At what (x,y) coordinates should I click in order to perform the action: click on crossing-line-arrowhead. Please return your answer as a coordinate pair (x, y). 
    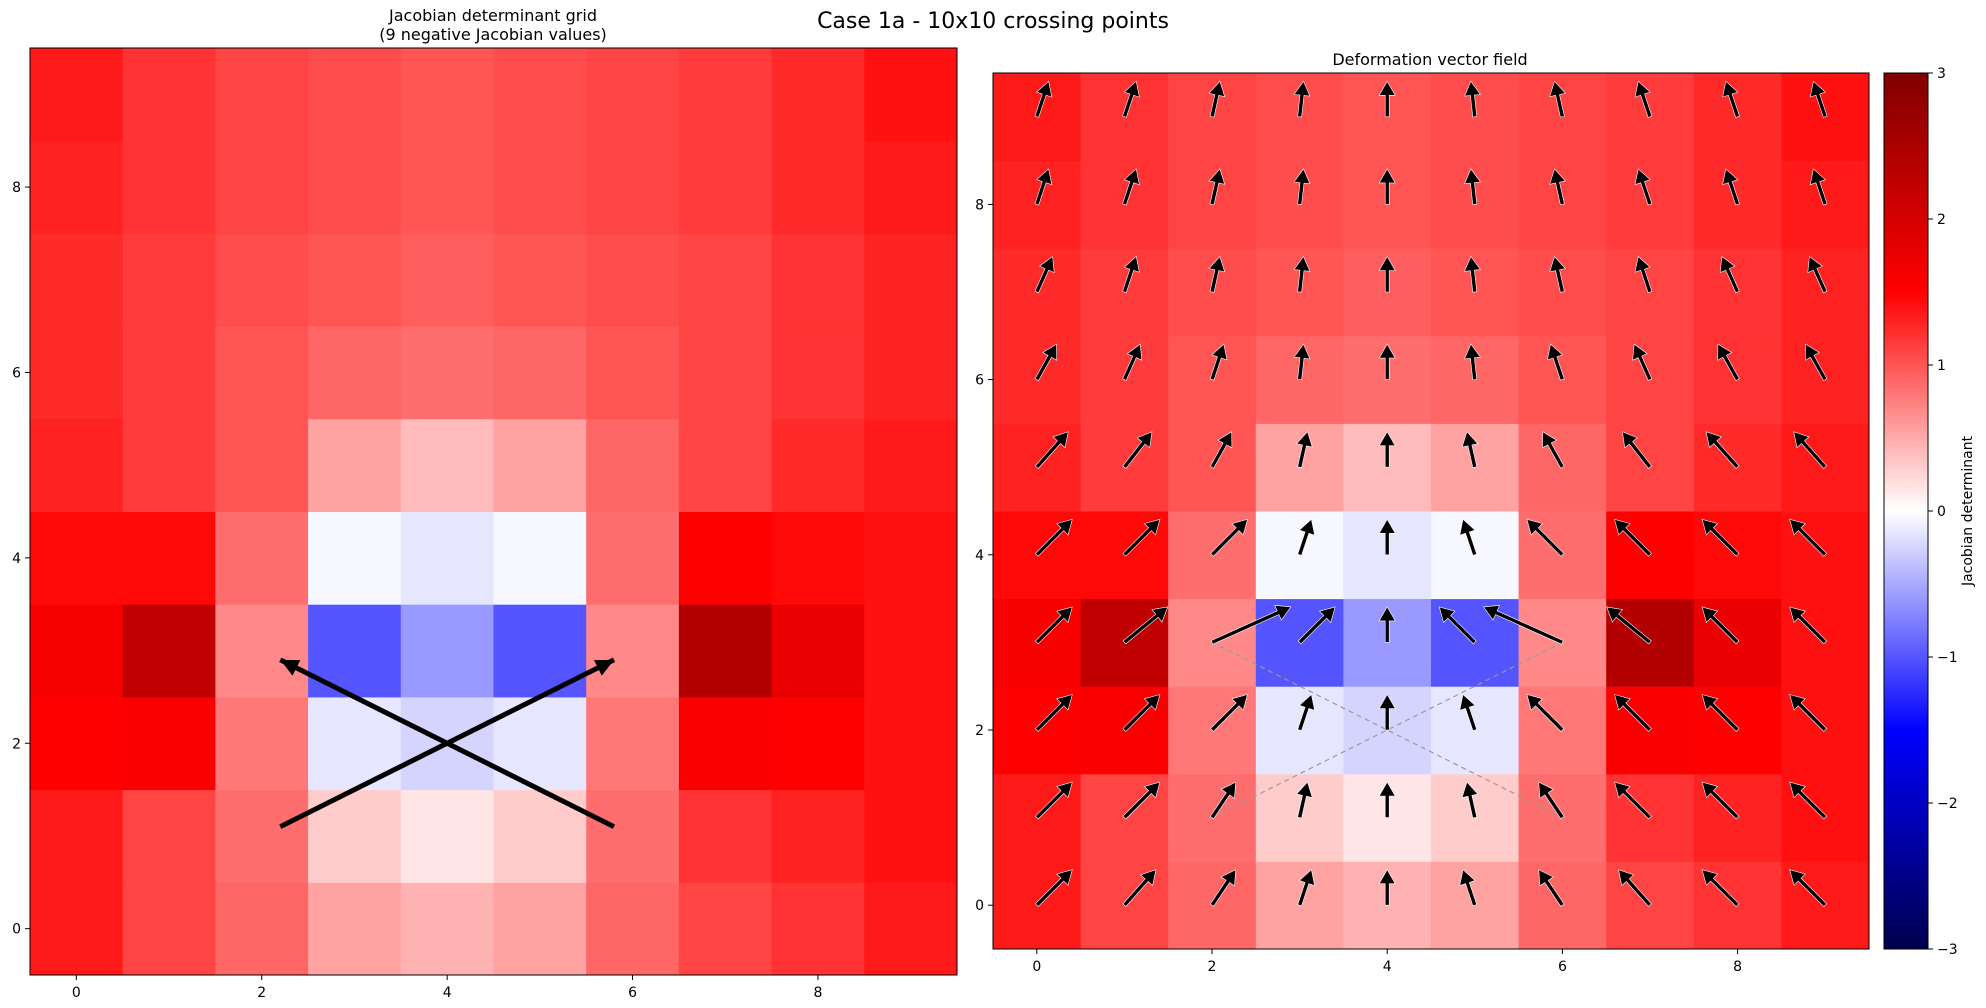
    Looking at the image, I should click on (290, 667).